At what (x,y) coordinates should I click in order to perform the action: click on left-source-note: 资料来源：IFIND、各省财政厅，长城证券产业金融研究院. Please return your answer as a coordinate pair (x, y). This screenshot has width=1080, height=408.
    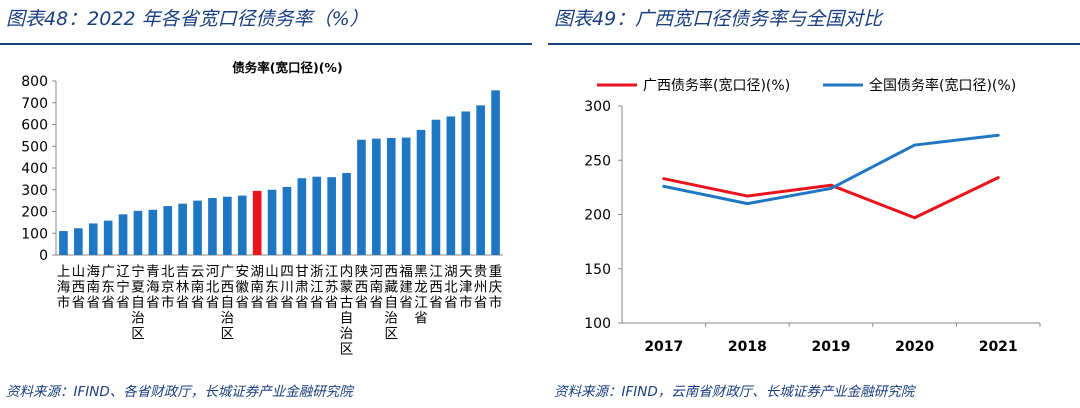
    Looking at the image, I should click on (179, 392).